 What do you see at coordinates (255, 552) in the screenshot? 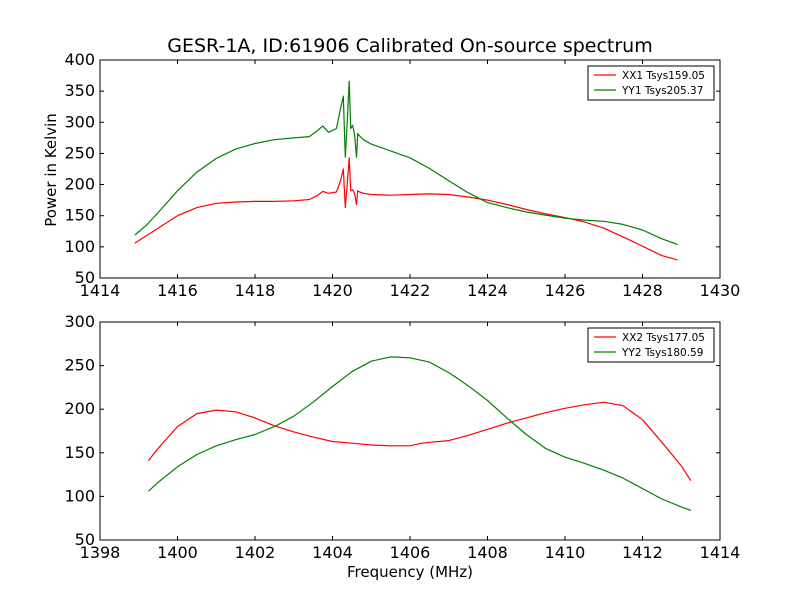
I see `x-tick-label: 1402` at bounding box center [255, 552].